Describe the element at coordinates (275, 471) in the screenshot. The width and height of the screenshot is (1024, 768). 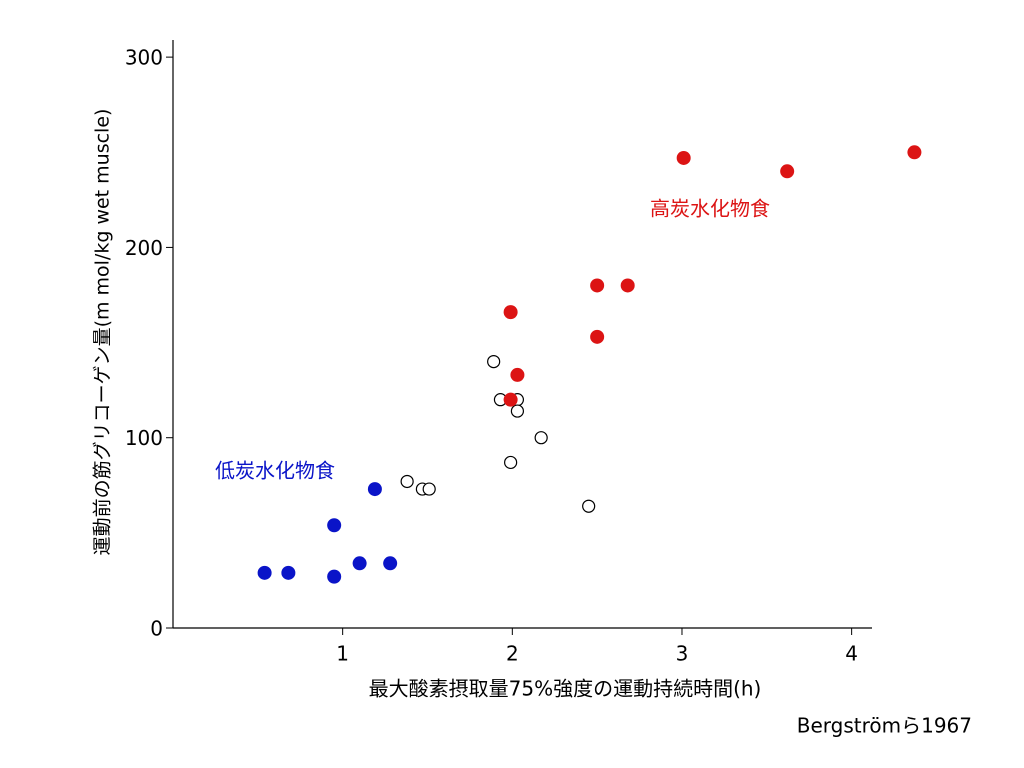
I see `series-label: 低炭水化物食` at that location.